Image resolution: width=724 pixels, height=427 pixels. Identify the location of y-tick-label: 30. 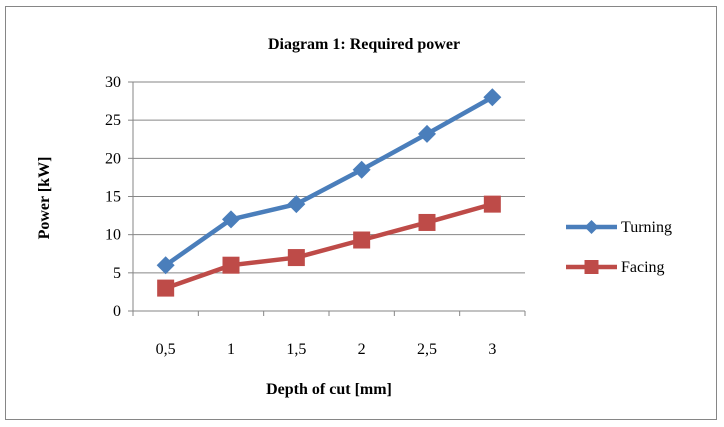
(113, 82).